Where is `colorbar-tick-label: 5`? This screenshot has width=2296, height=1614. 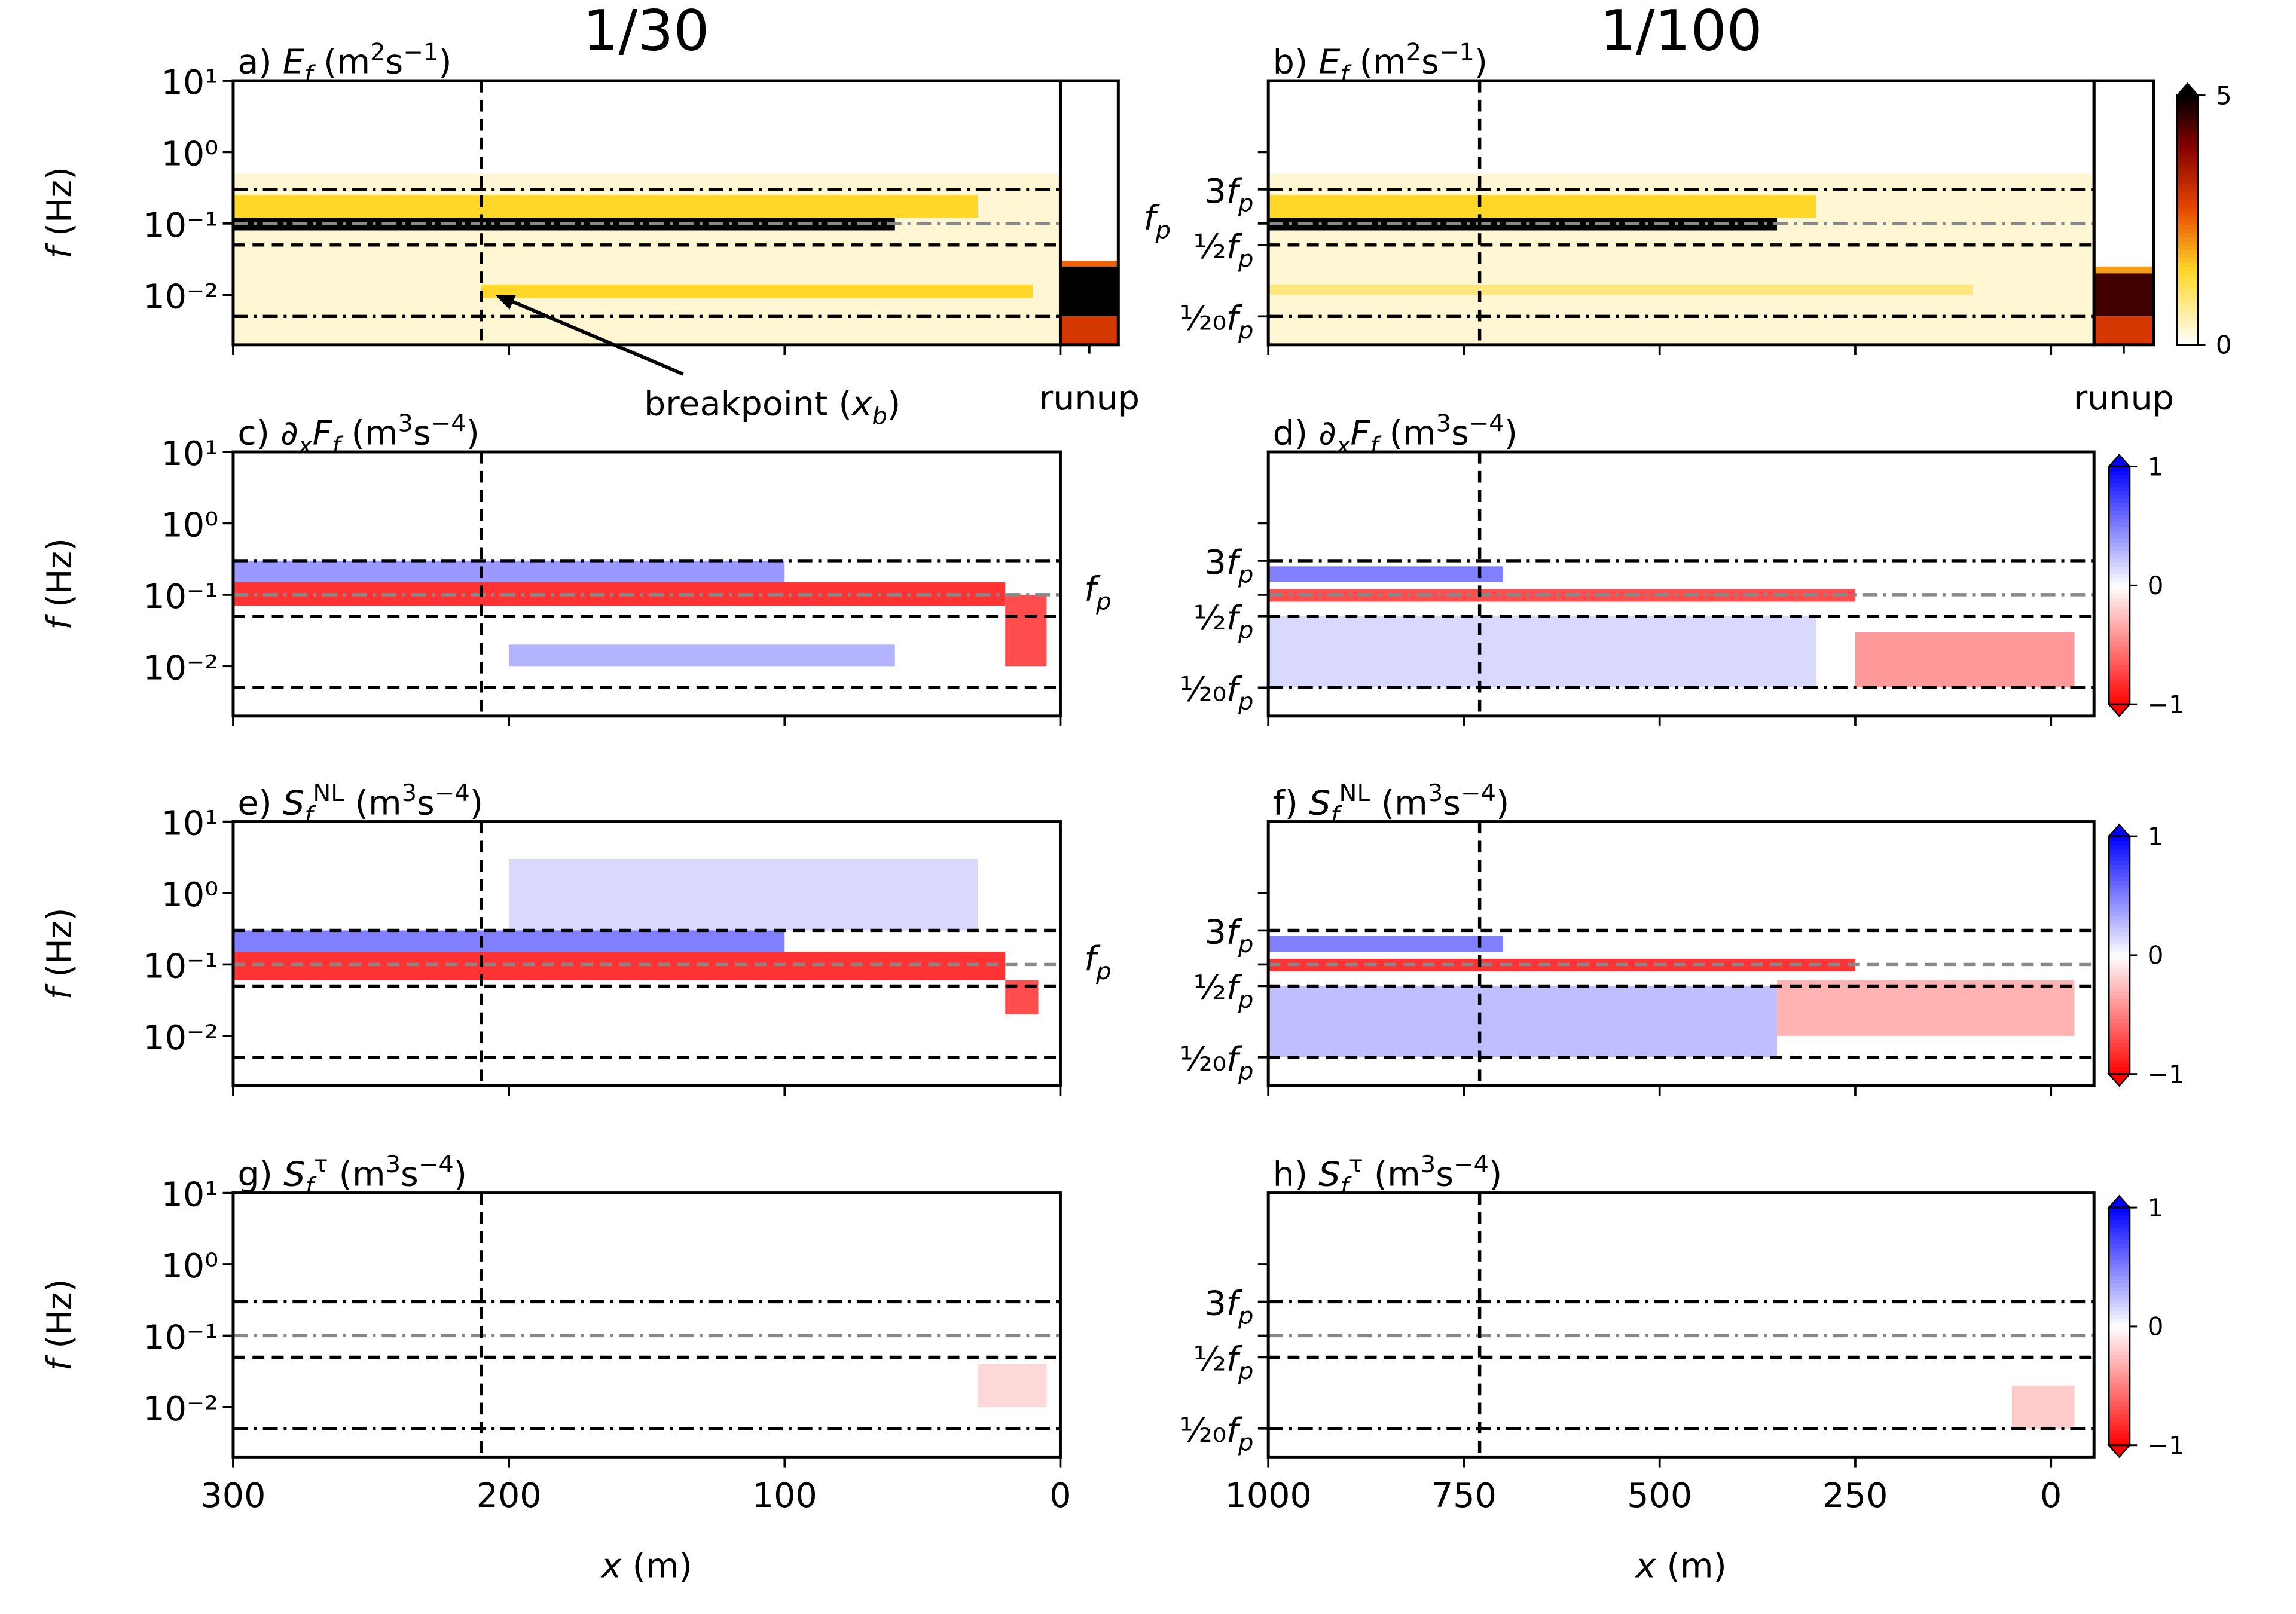 colorbar-tick-label: 5 is located at coordinates (2224, 96).